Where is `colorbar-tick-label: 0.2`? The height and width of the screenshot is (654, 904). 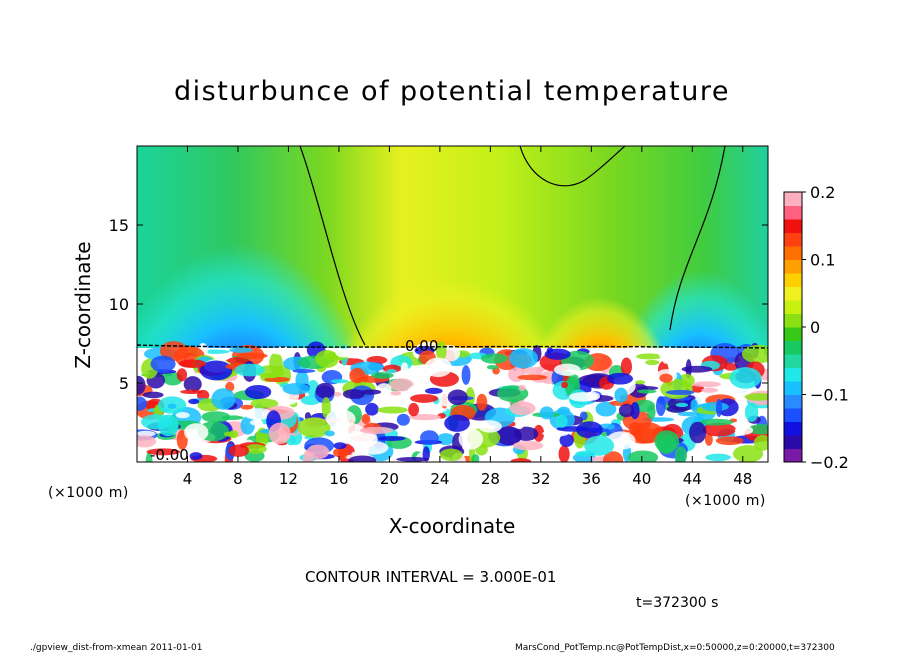
colorbar-tick-label: 0.2 is located at coordinates (822, 192).